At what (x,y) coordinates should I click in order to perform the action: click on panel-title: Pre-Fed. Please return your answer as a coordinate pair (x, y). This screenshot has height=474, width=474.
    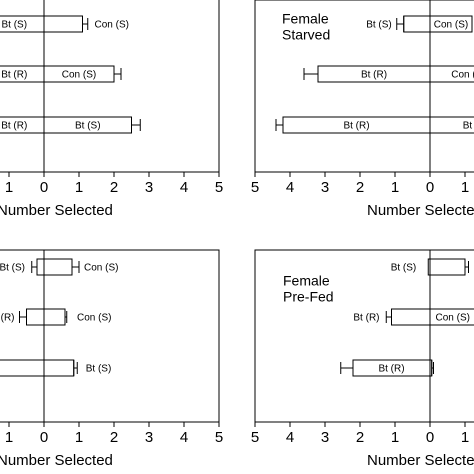
    Looking at the image, I should click on (308, 297).